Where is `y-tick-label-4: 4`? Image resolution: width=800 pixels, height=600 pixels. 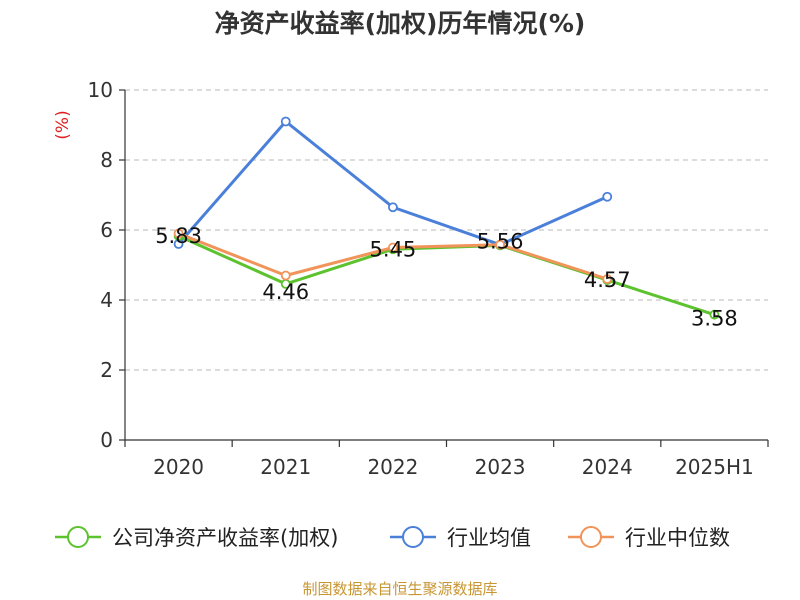 y-tick-label-4: 4 is located at coordinates (106, 300).